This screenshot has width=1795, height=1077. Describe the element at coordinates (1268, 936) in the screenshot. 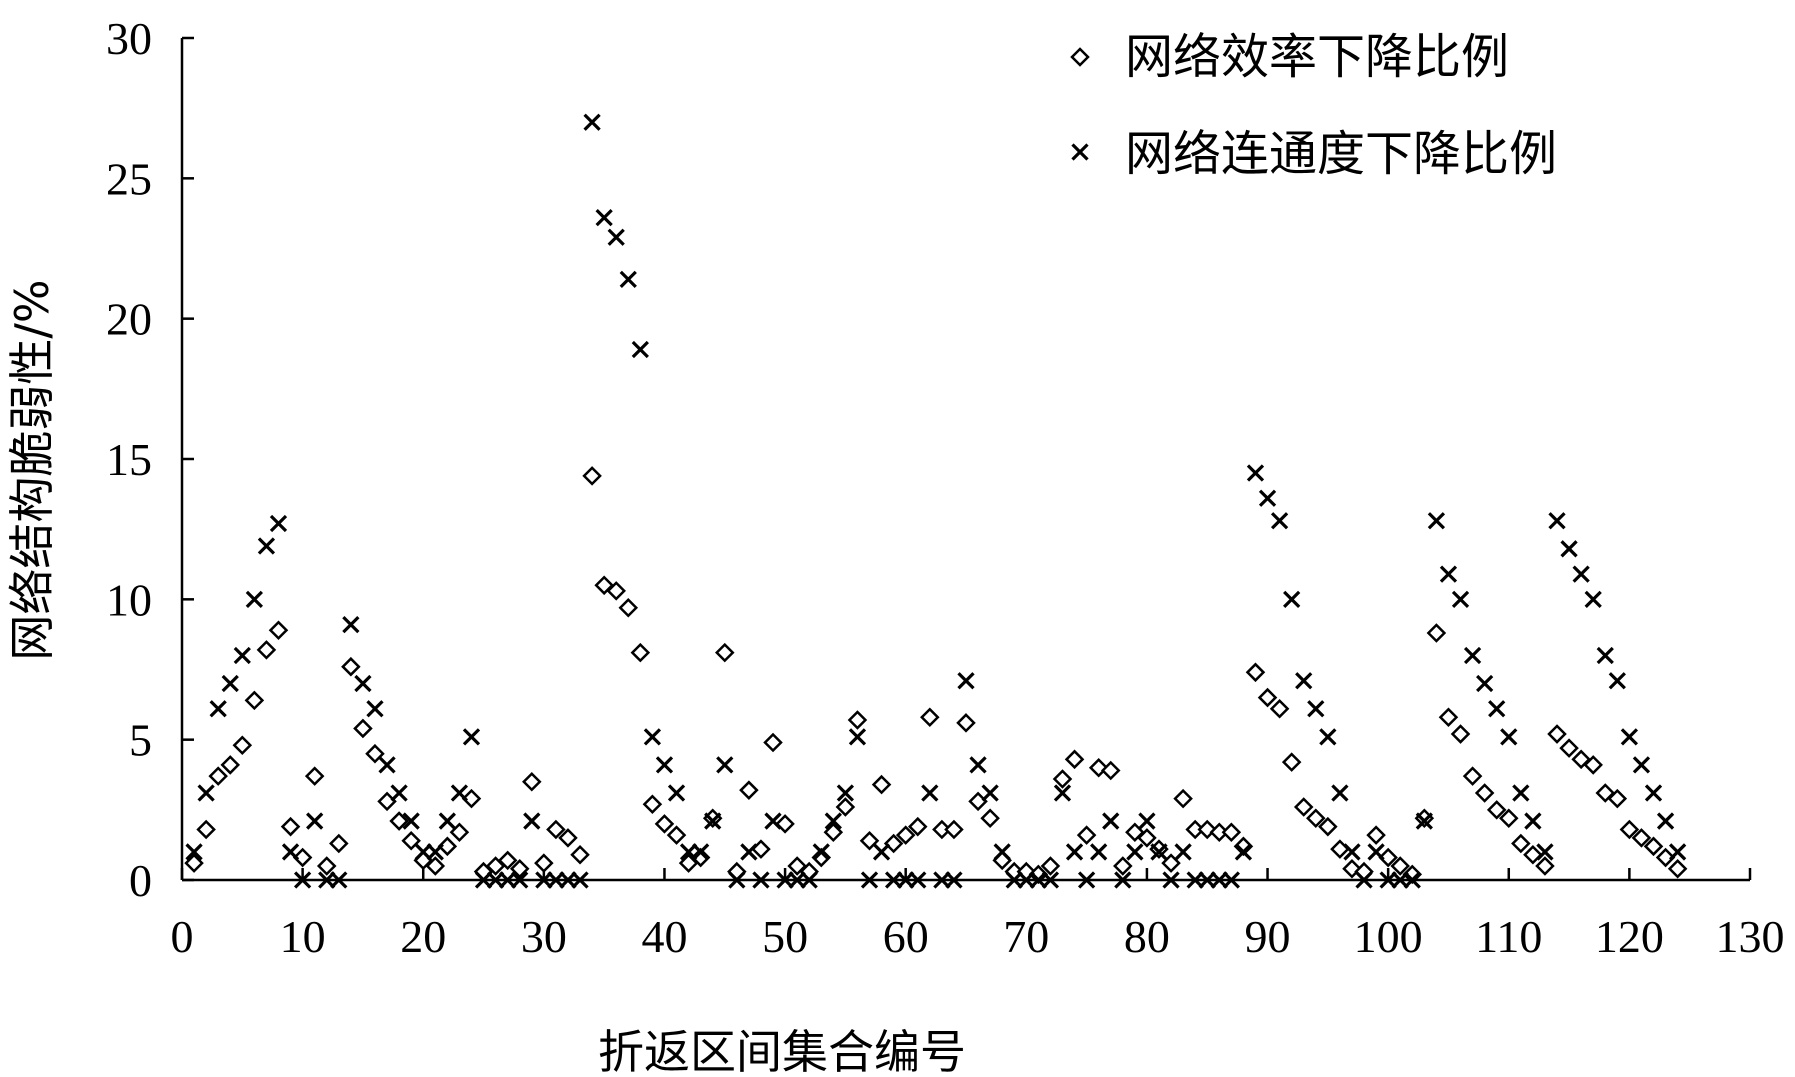

I see `x-tick-label: 90` at that location.